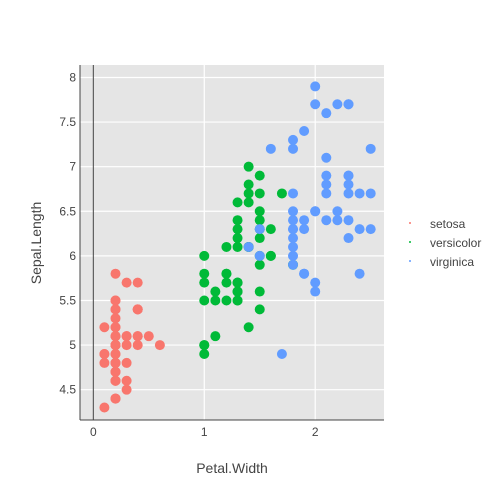 The height and width of the screenshot is (500, 500). What do you see at coordinates (67, 390) in the screenshot?
I see `y-tick-label: 4.5` at bounding box center [67, 390].